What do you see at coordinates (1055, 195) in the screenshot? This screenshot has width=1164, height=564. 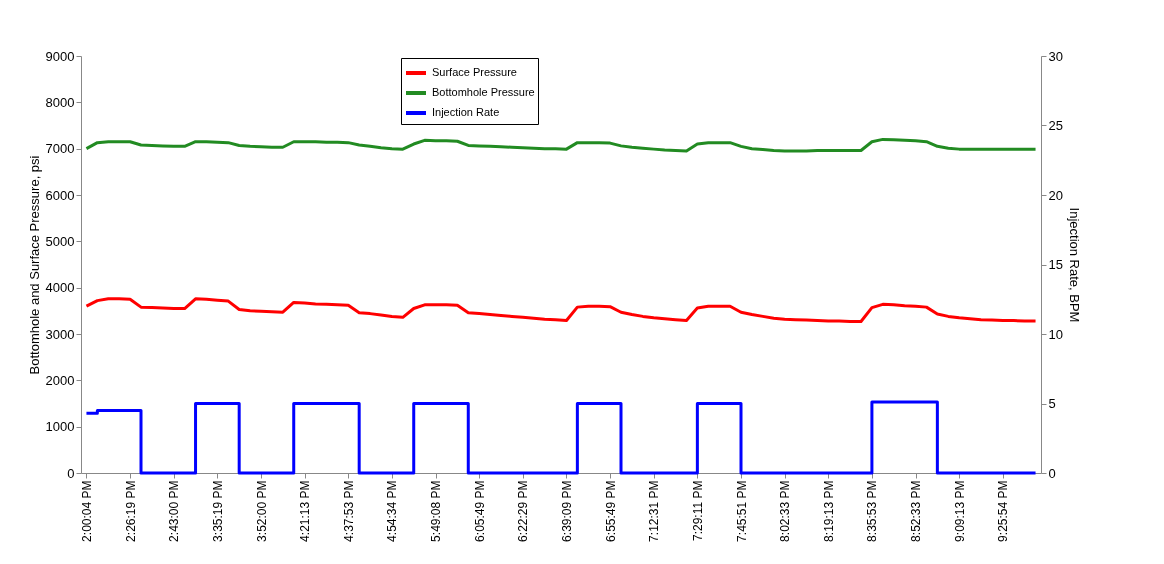 I see `y2-tick-label: 20` at bounding box center [1055, 195].